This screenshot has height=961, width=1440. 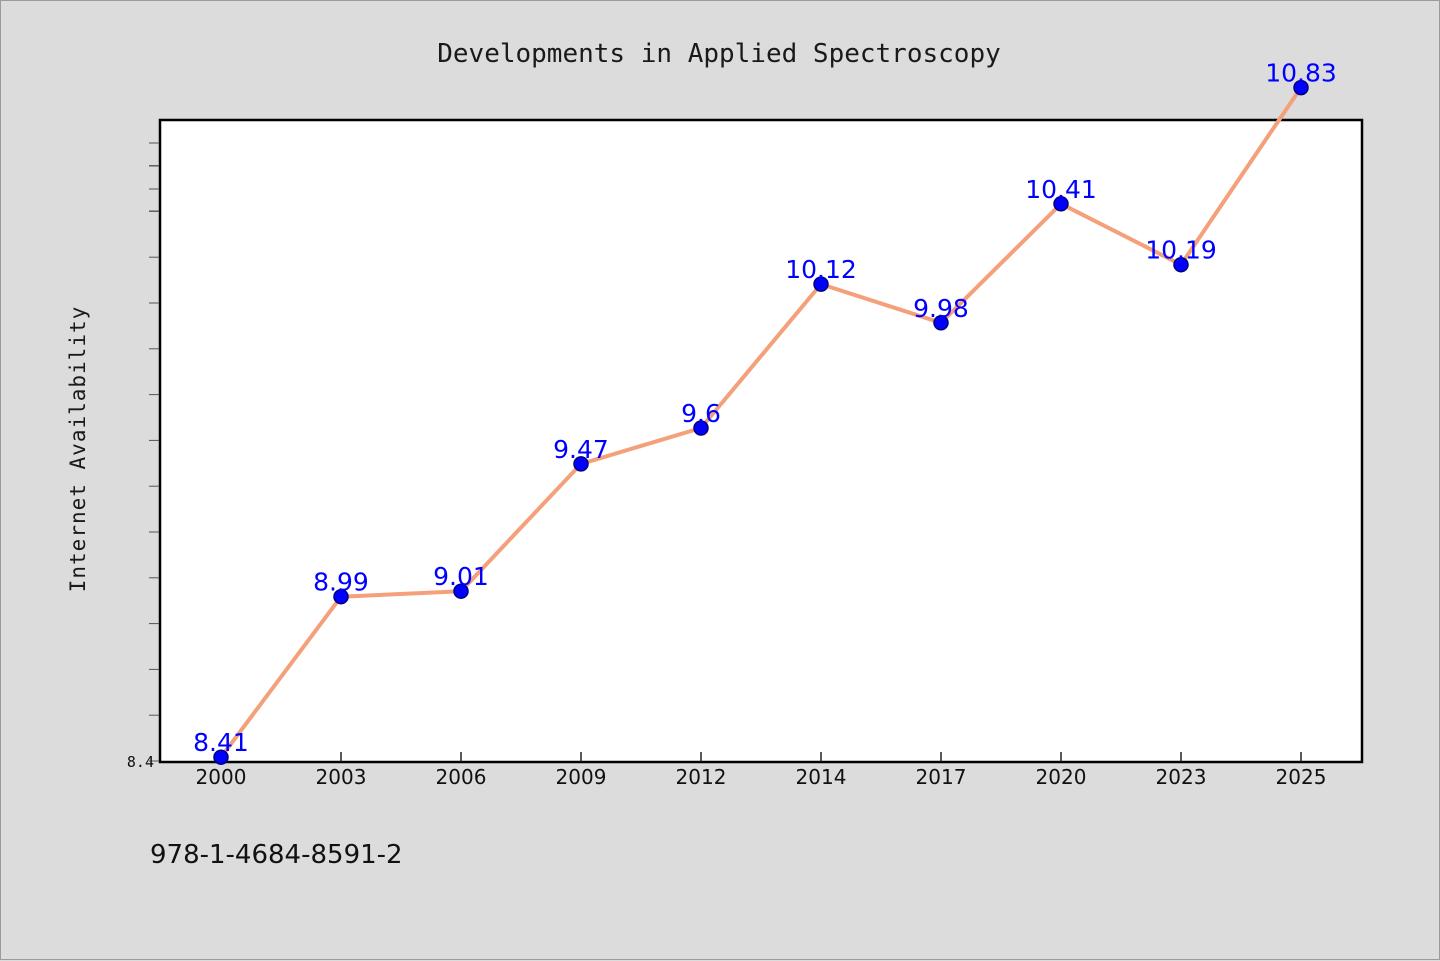 What do you see at coordinates (461, 576) in the screenshot?
I see `data-label: 9.01` at bounding box center [461, 576].